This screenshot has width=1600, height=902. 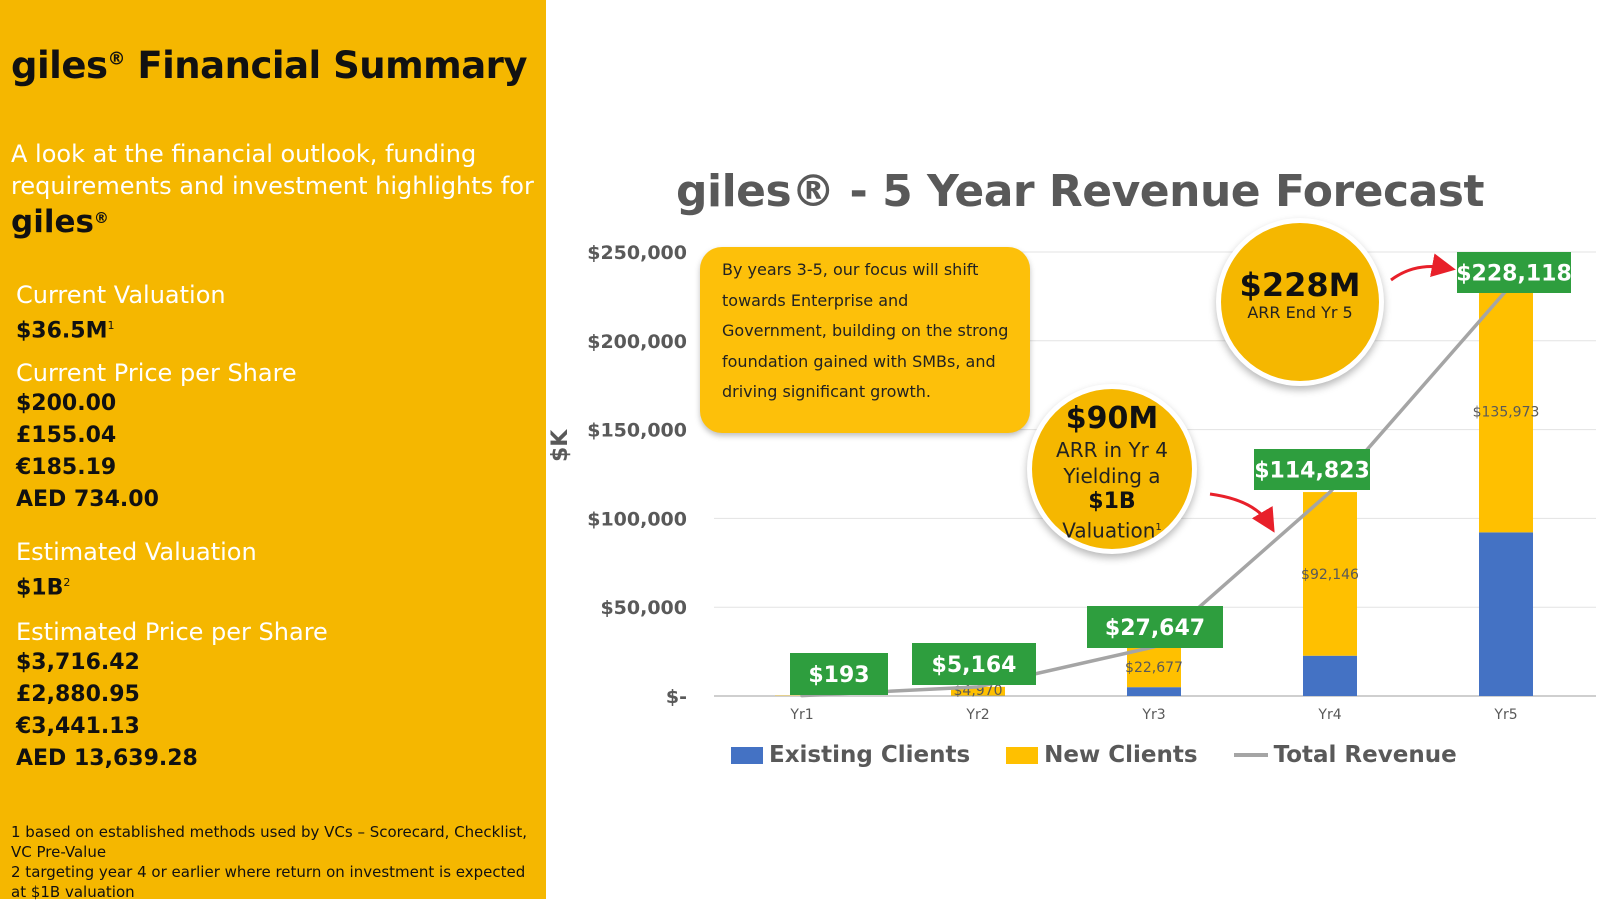 What do you see at coordinates (747, 755) in the screenshot?
I see `legend-swatch-existing` at bounding box center [747, 755].